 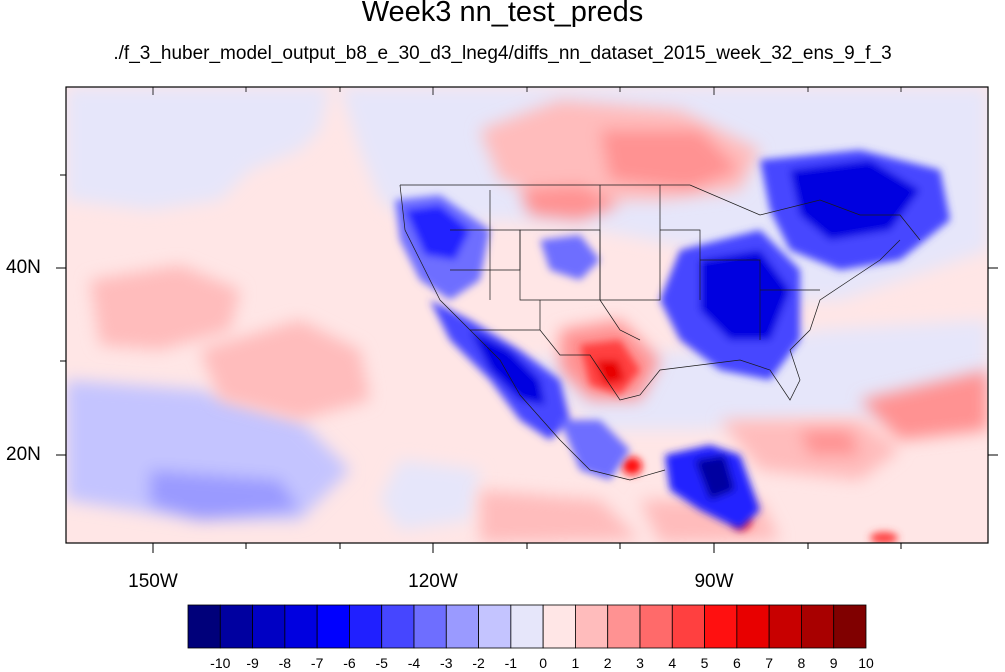 I want to click on colorbar-label: -7, so click(x=317, y=663).